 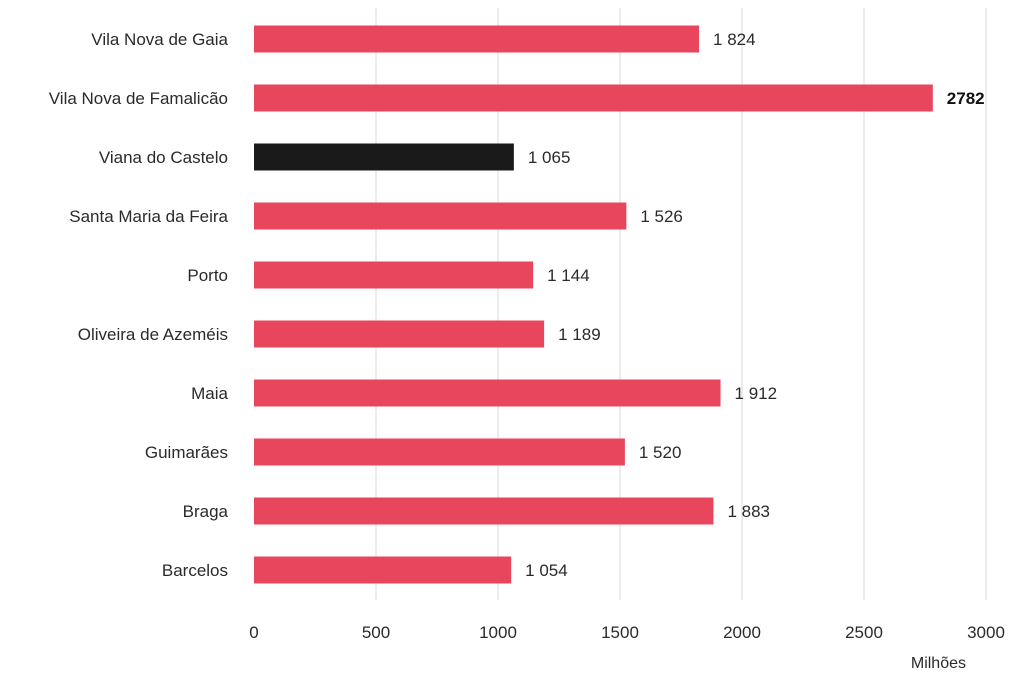 What do you see at coordinates (253, 632) in the screenshot?
I see `x-tick-label: 0` at bounding box center [253, 632].